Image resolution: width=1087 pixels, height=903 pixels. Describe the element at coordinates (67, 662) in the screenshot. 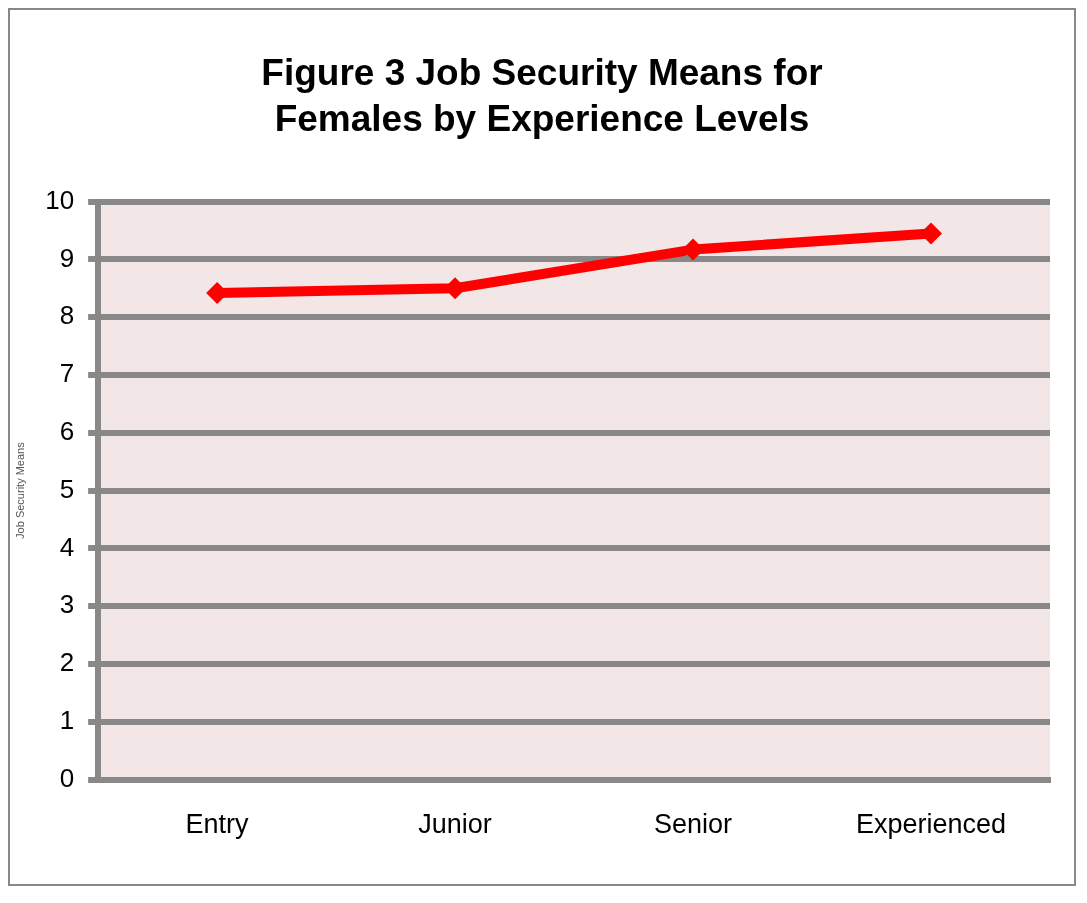

I see `y-tick-label: 2` at that location.